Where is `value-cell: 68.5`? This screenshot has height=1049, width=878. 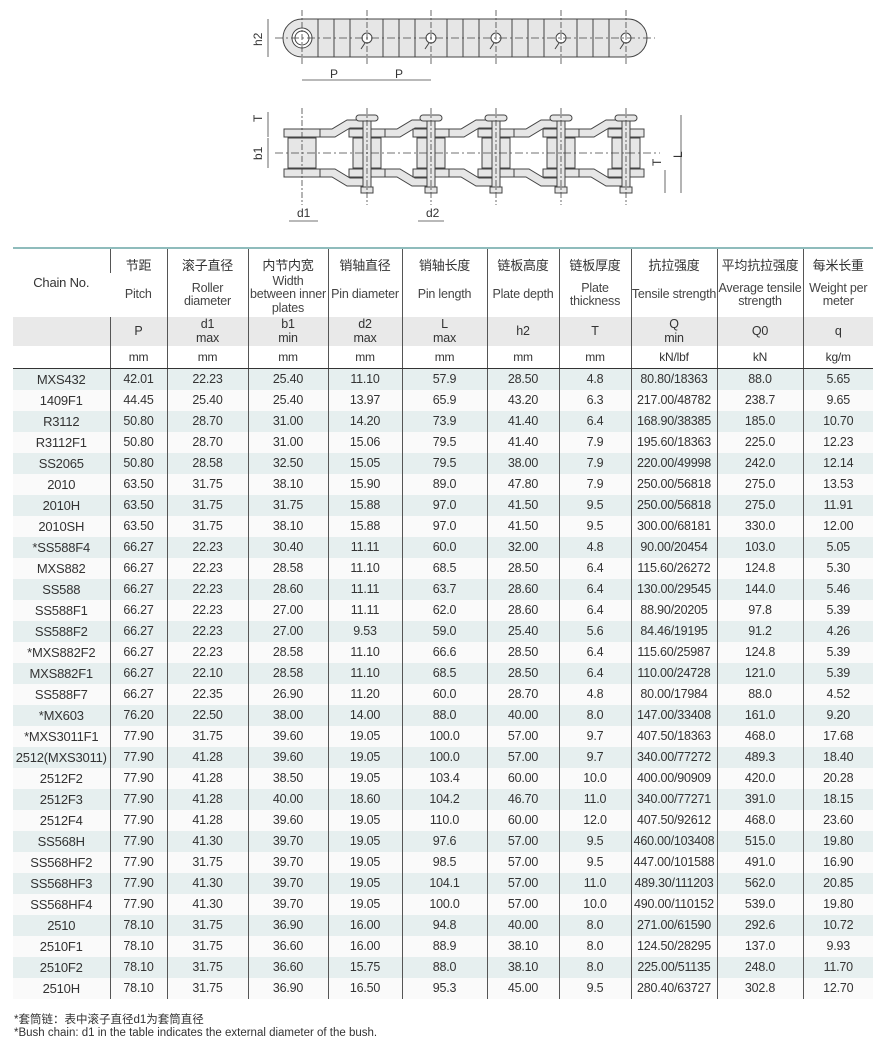 value-cell: 68.5 is located at coordinates (444, 673).